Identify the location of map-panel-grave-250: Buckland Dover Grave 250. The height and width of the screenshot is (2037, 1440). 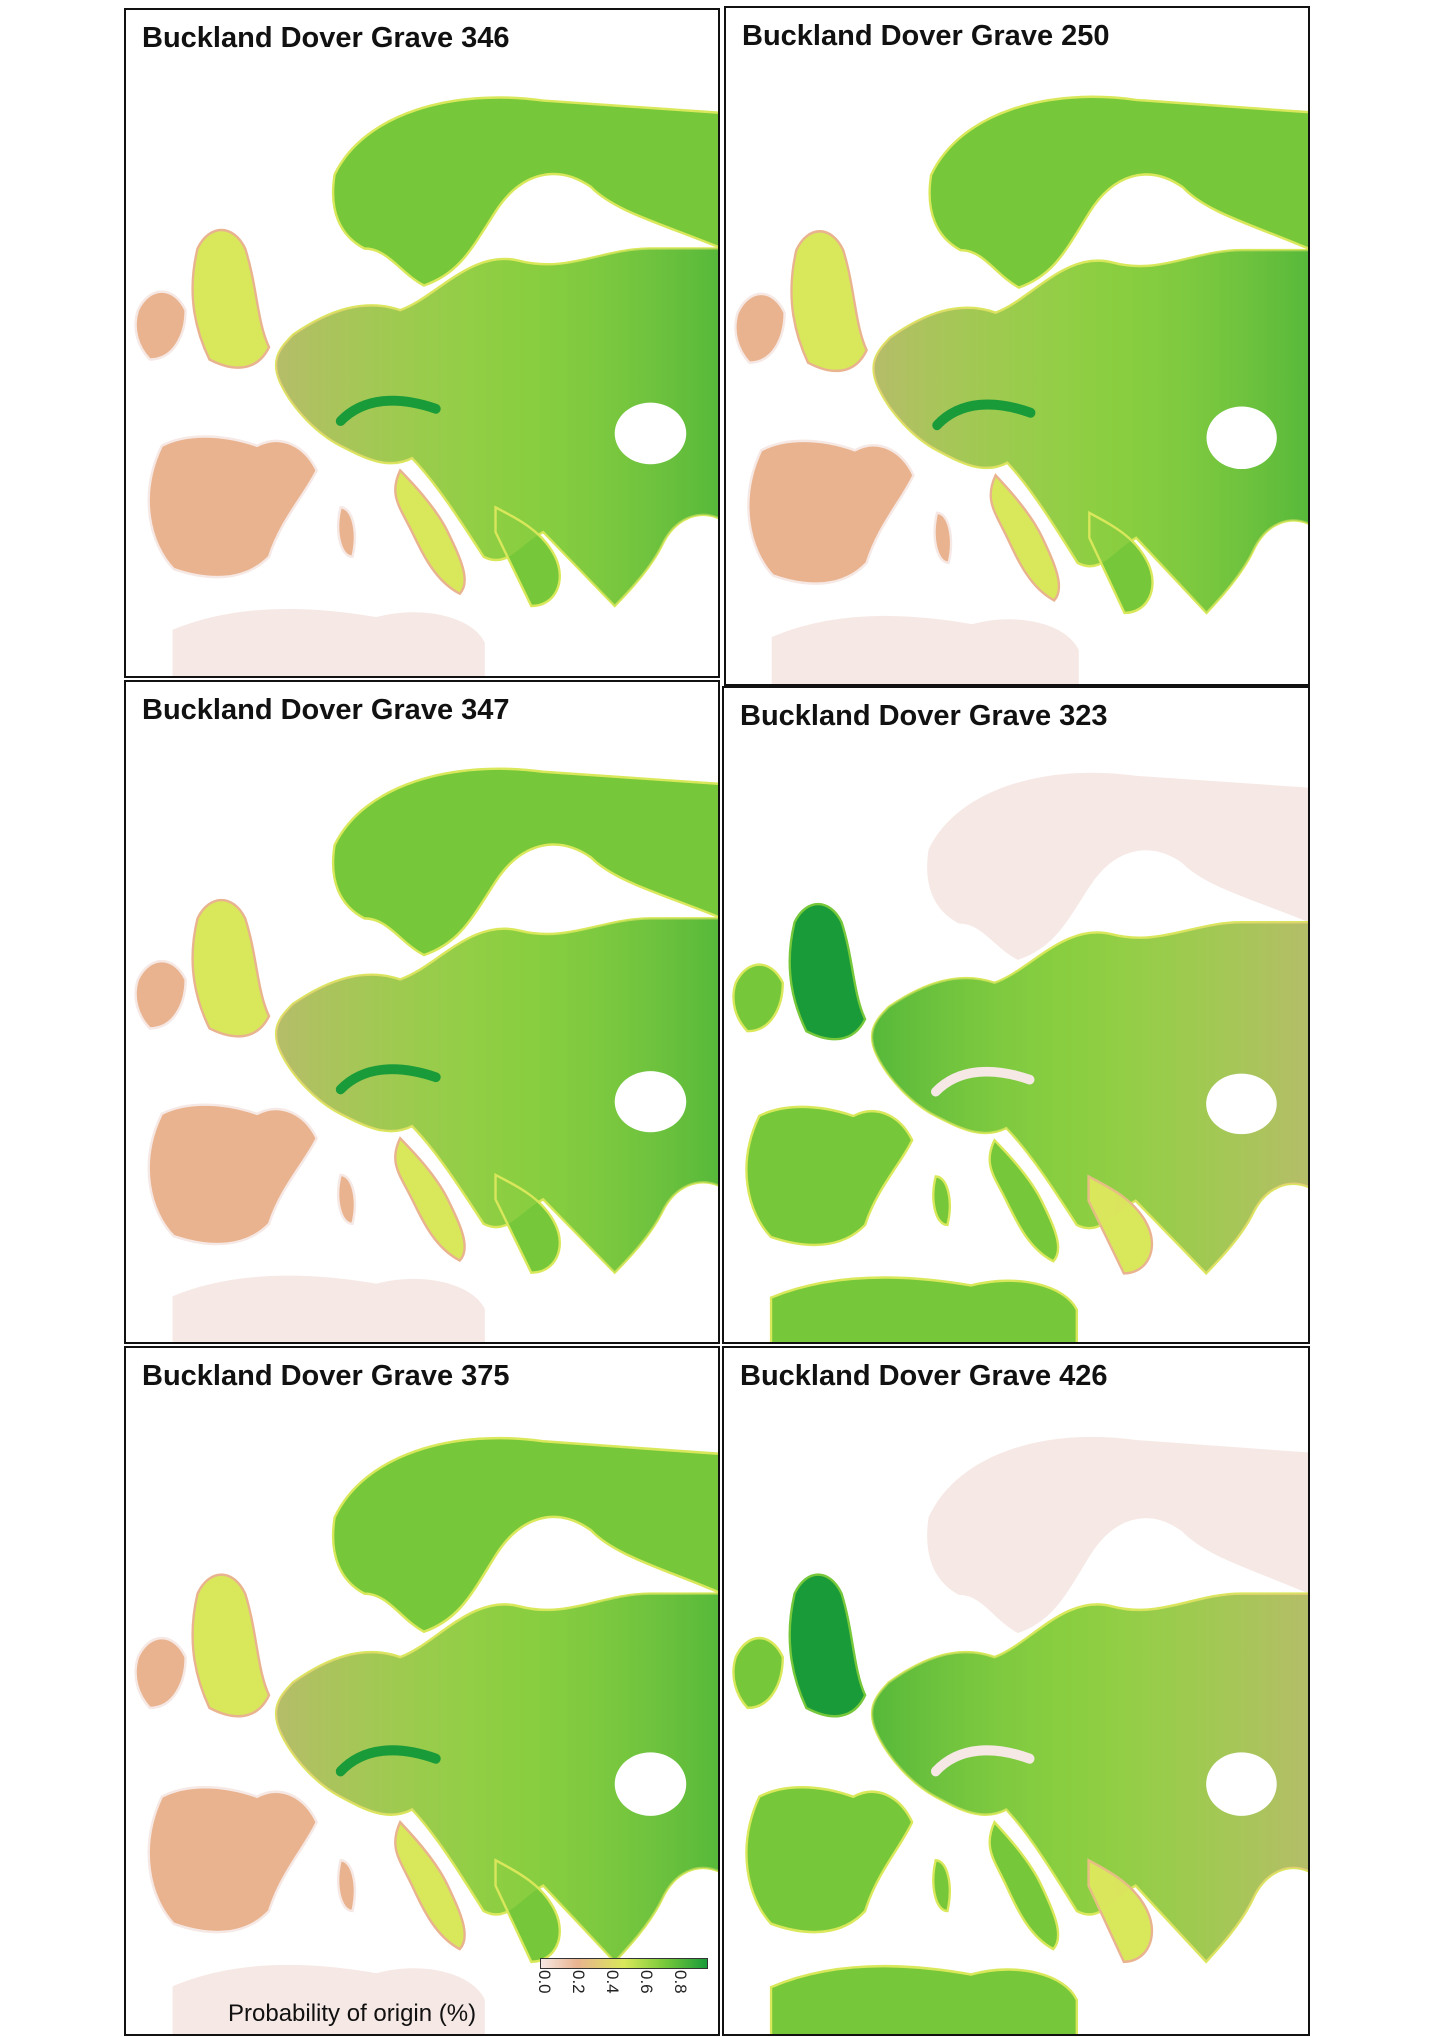
(1017, 346).